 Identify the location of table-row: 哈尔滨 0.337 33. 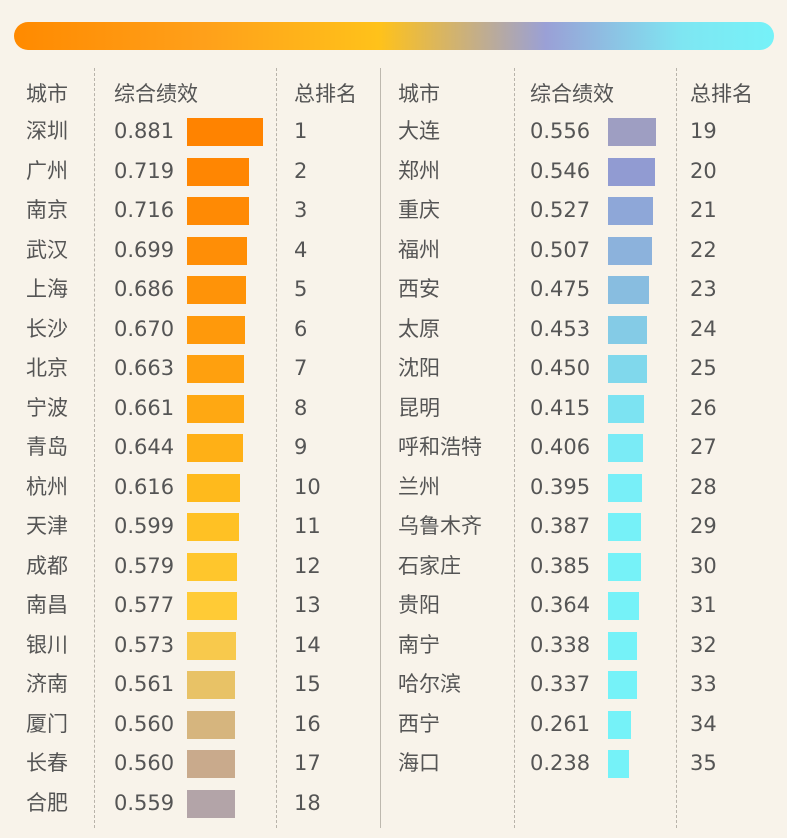
(577, 685).